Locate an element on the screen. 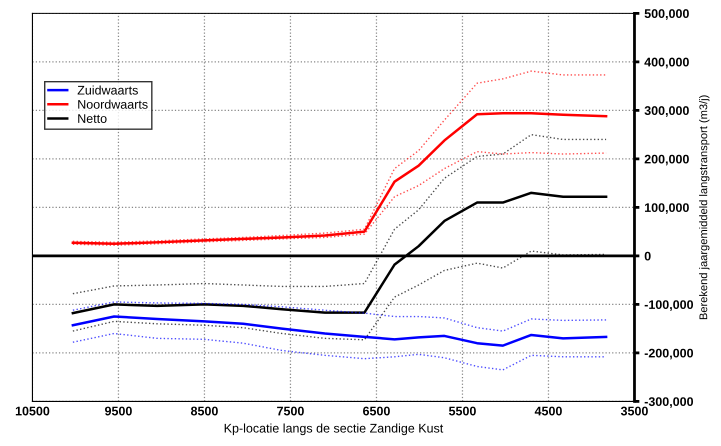 Image resolution: width=721 pixels, height=446 pixels. legend-label: Zuidwaarts is located at coordinates (108, 90).